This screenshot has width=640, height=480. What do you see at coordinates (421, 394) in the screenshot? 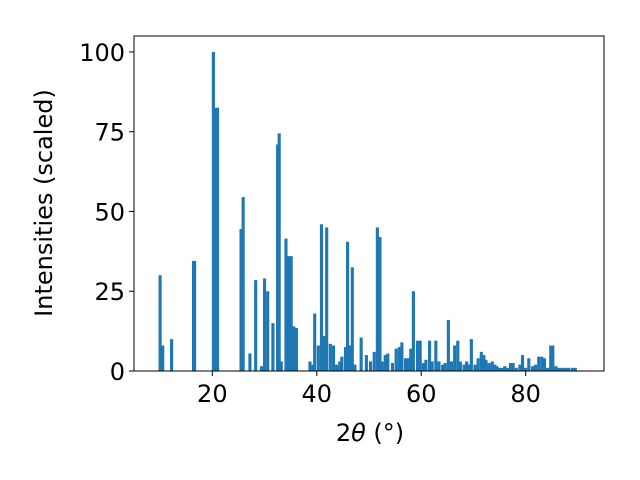
I see `x-tick-label: 60` at bounding box center [421, 394].